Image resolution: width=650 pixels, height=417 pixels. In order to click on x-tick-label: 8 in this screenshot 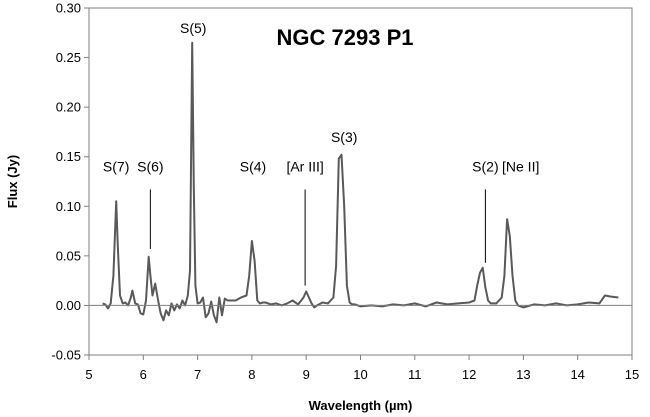, I will do `click(251, 374)`.